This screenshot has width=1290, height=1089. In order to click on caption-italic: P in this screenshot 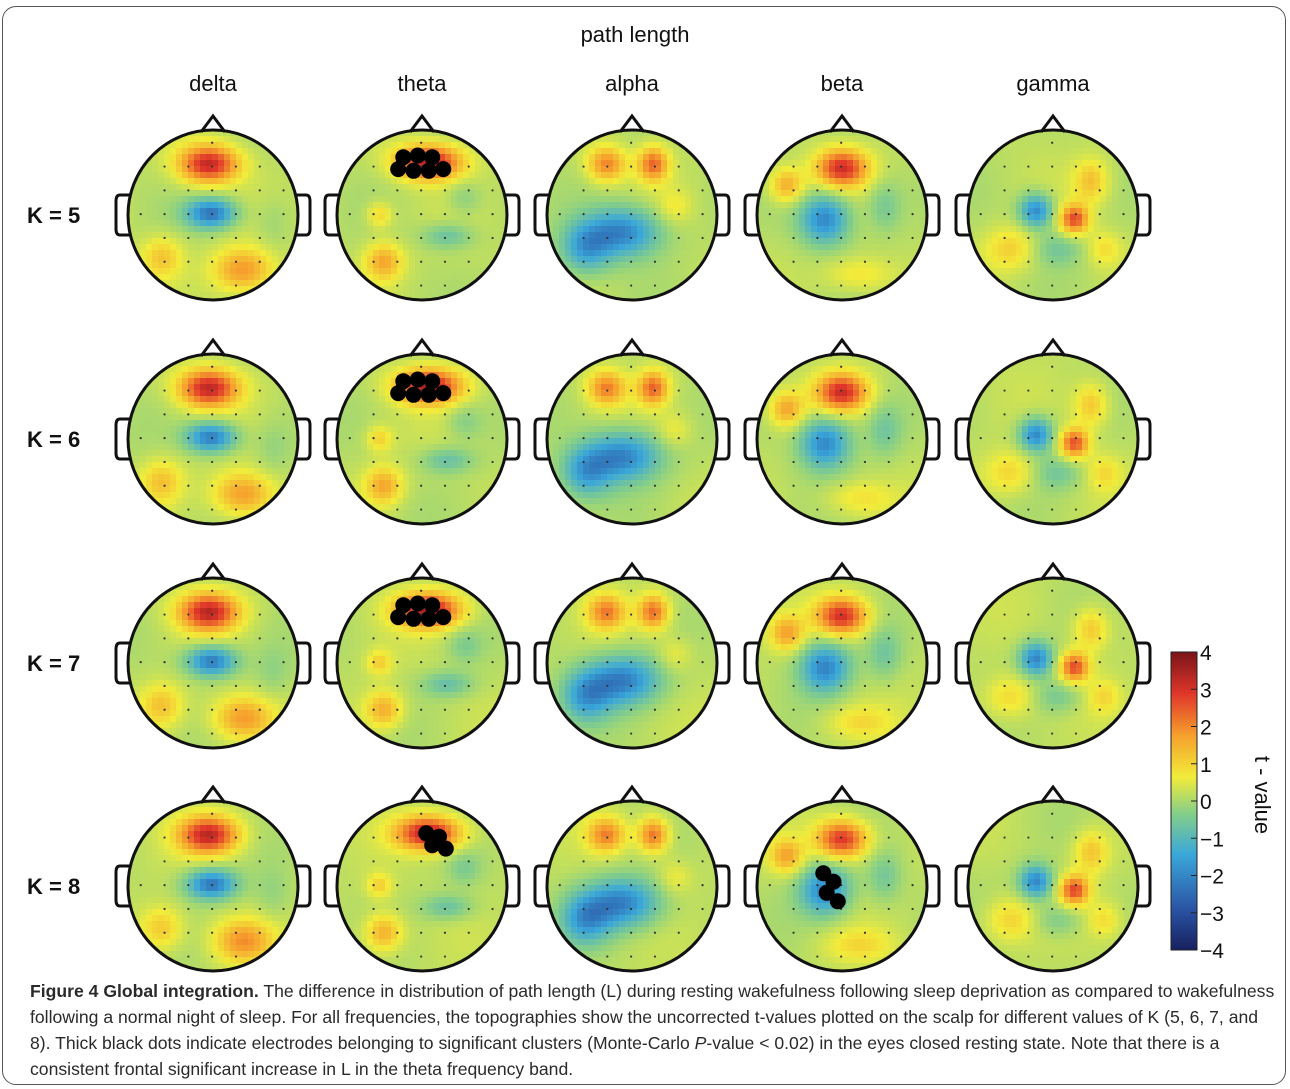, I will do `click(700, 1043)`.